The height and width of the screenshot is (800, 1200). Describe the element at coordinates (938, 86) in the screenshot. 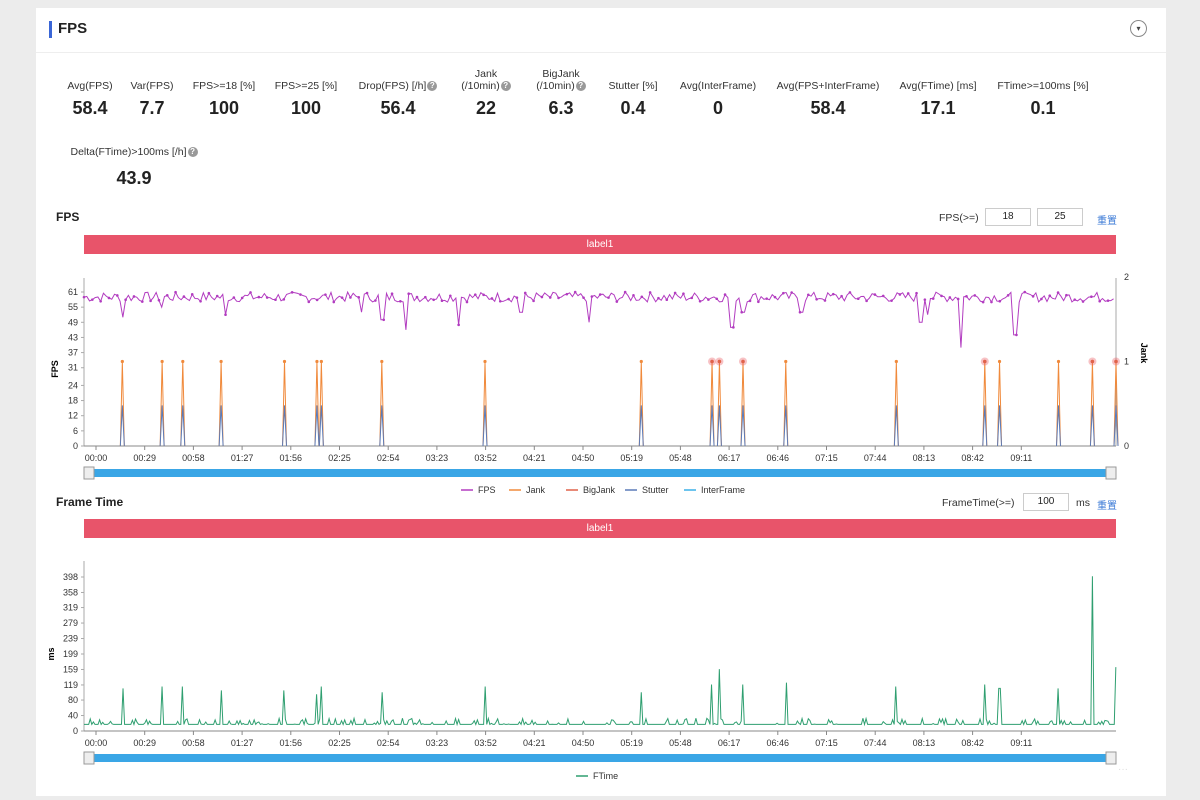

I see `metric-label: Avg(FTime) [ms]` at that location.